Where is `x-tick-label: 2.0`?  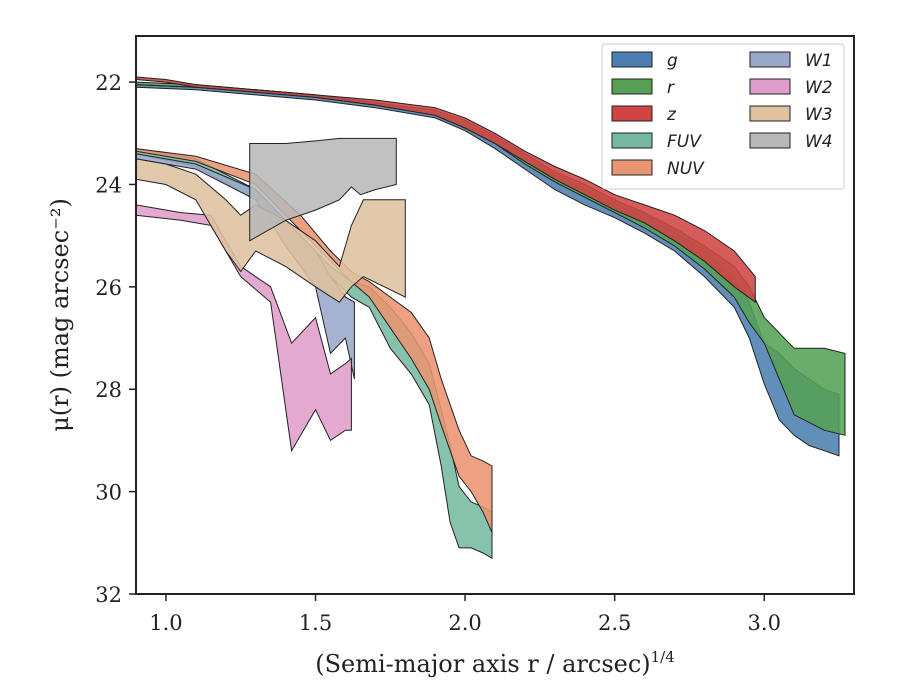 x-tick-label: 2.0 is located at coordinates (464, 623).